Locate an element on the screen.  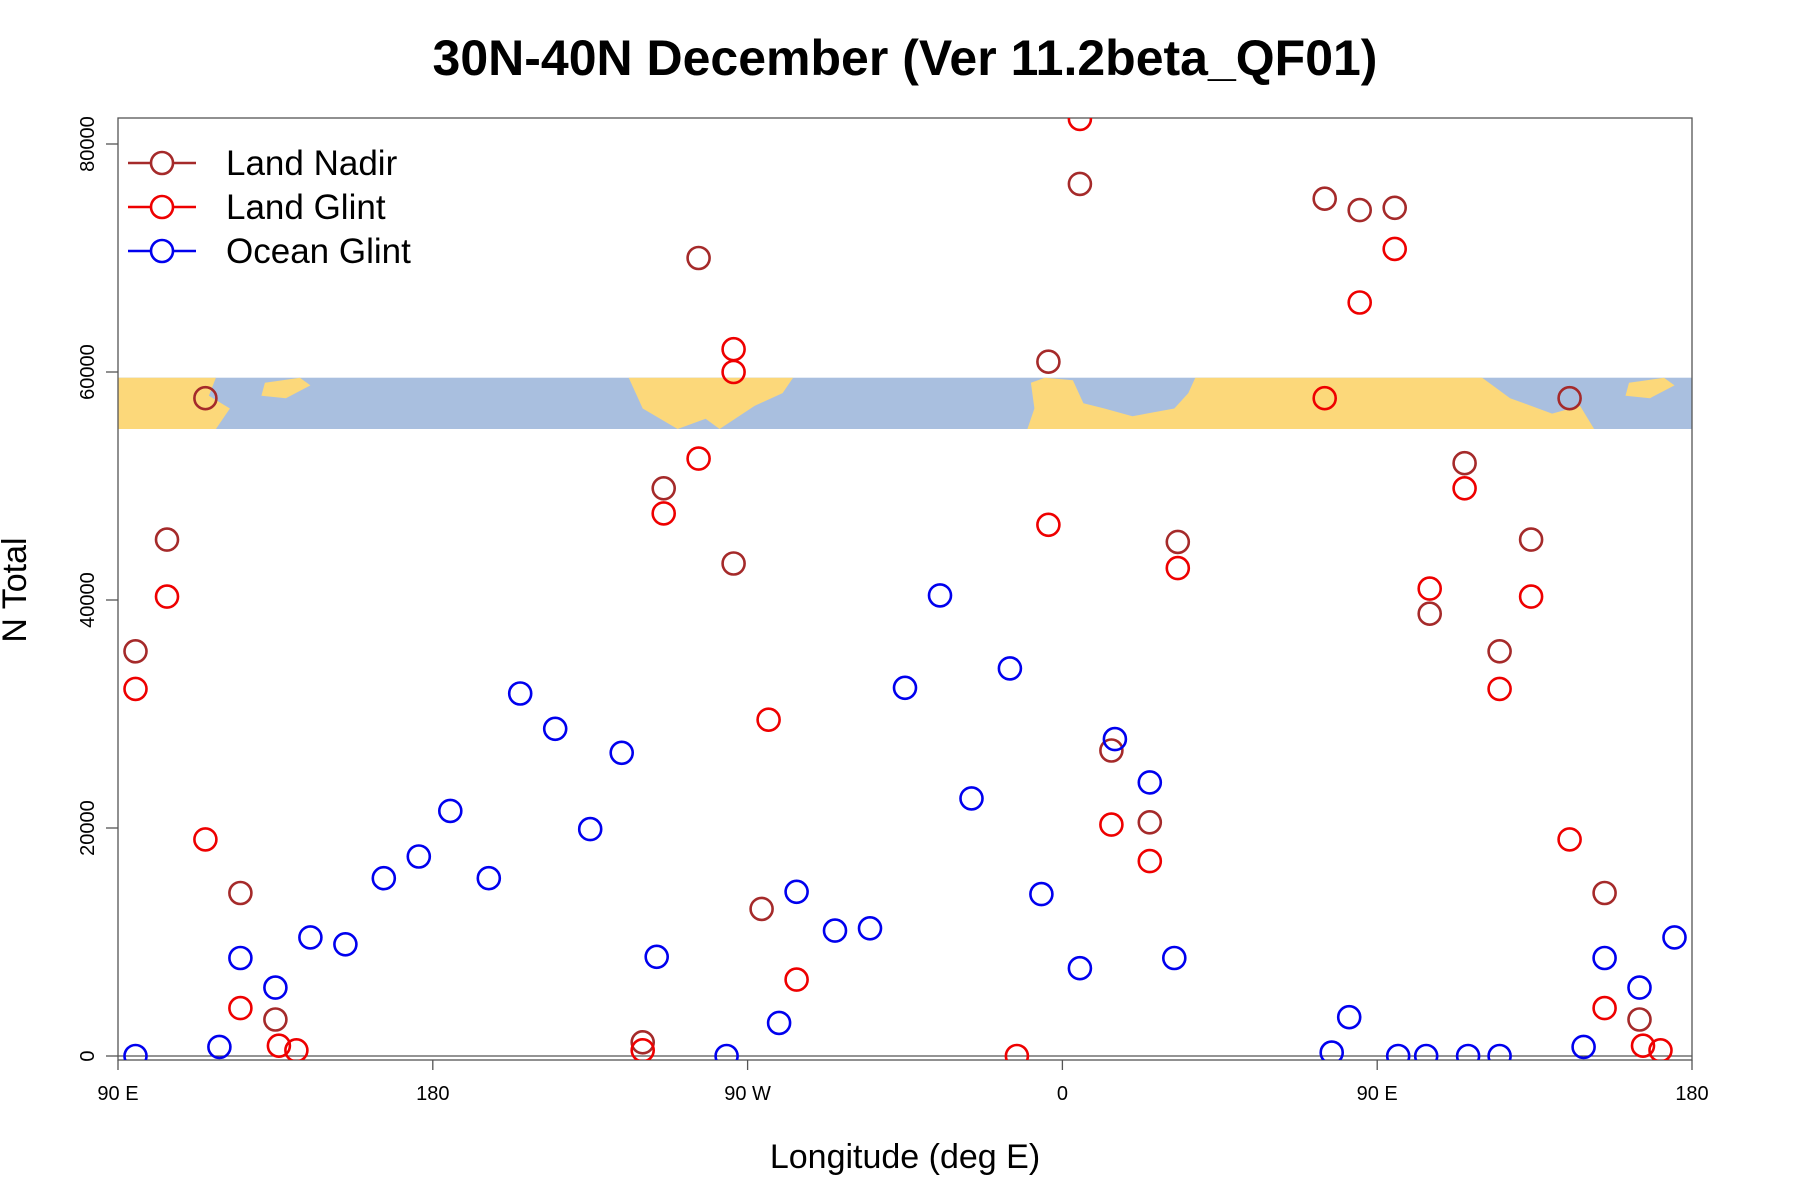
legend-item: Land Glint is located at coordinates (257, 207).